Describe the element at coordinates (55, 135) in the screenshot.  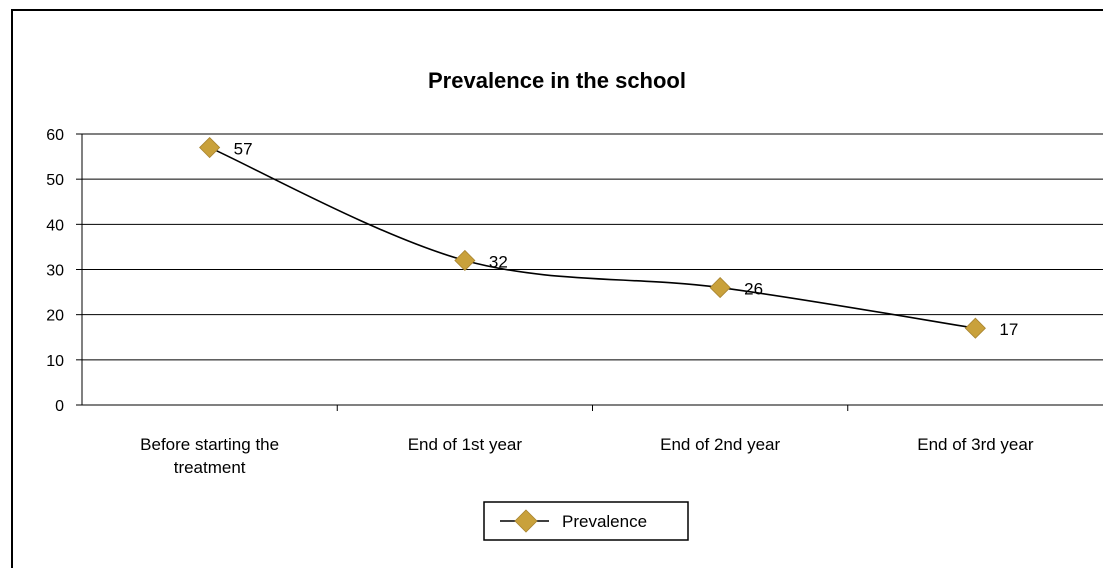
I see `y-tick-label: 60` at that location.